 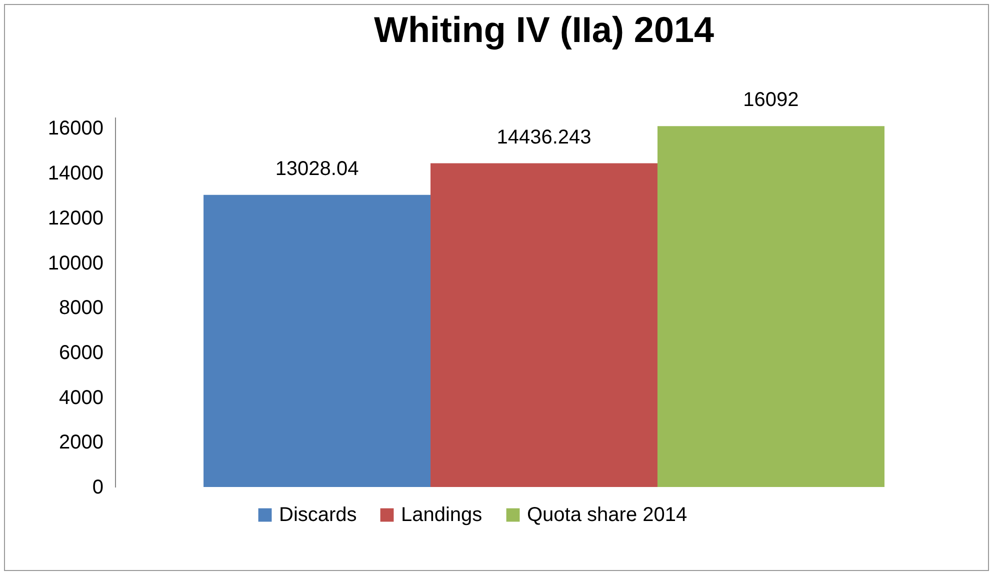 I want to click on y-tick-label: 16000, so click(x=76, y=129).